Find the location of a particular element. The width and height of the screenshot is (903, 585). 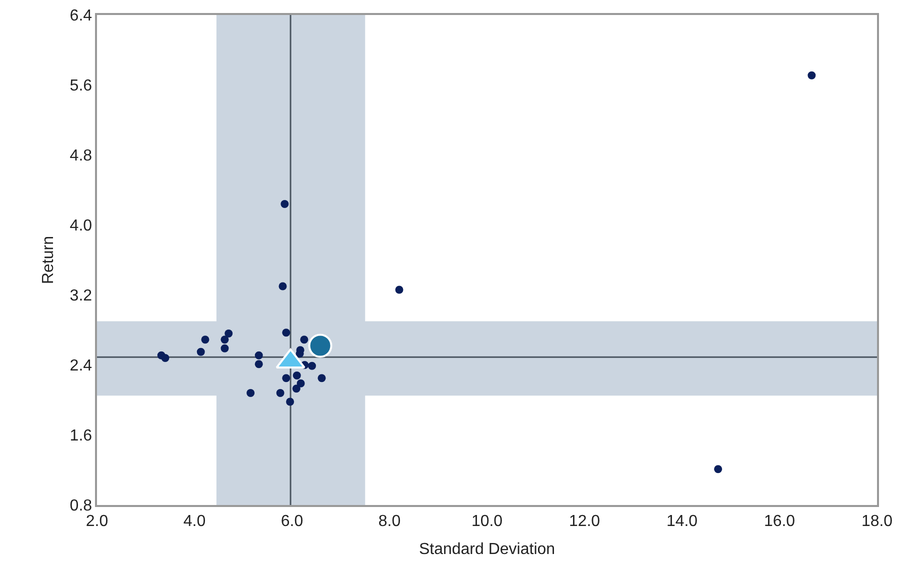

y-tick-label: 2.4 is located at coordinates (81, 366).